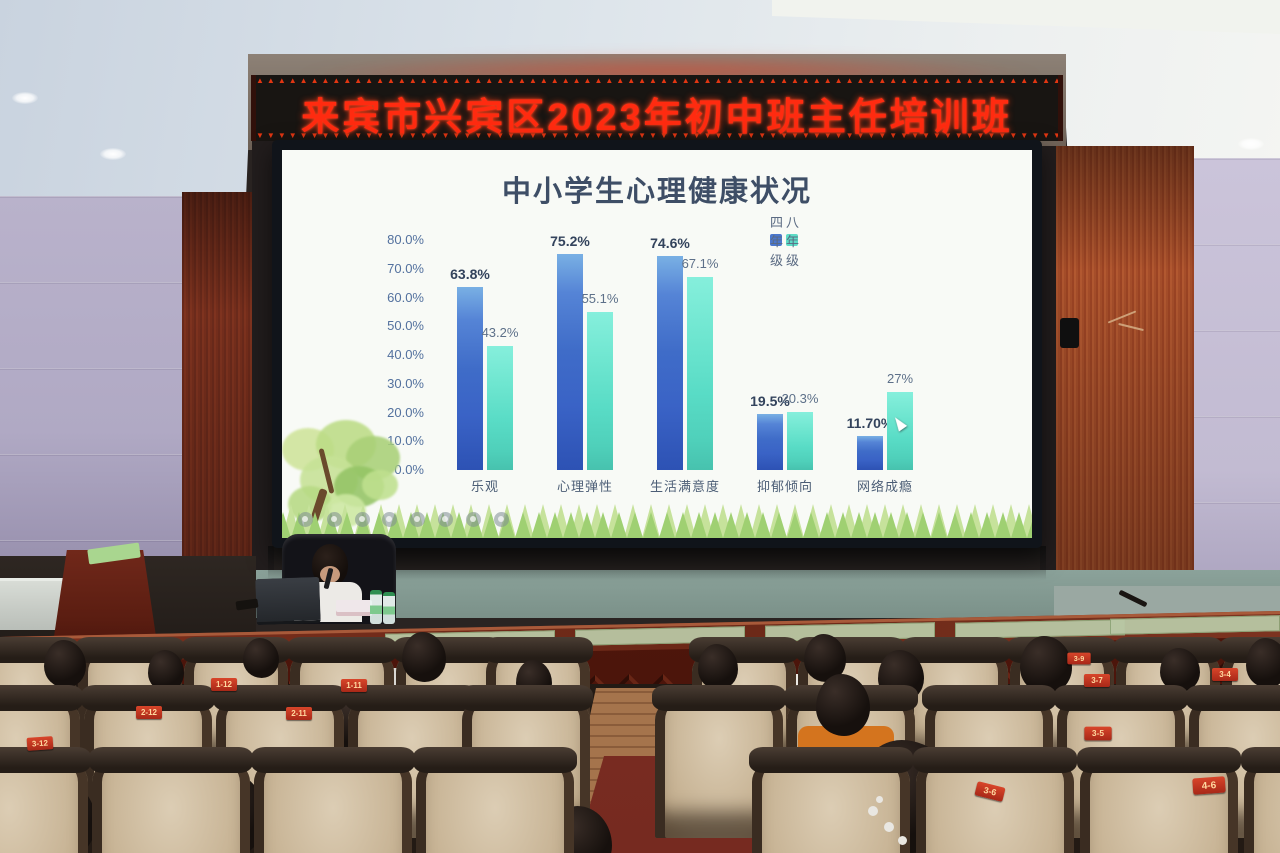  What do you see at coordinates (219, 410) in the screenshot?
I see `wood-pillar-left` at bounding box center [219, 410].